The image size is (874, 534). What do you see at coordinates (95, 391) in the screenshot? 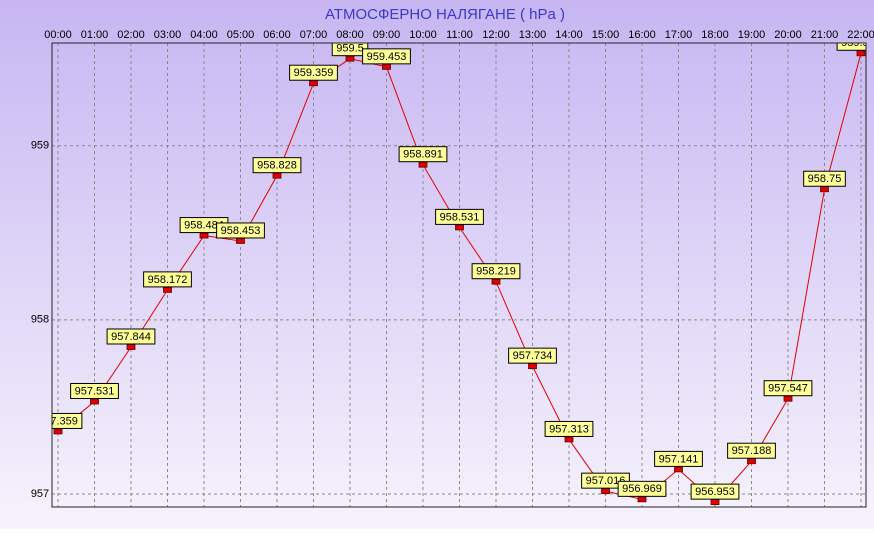
I see `value-label-text: 957.531` at bounding box center [95, 391].